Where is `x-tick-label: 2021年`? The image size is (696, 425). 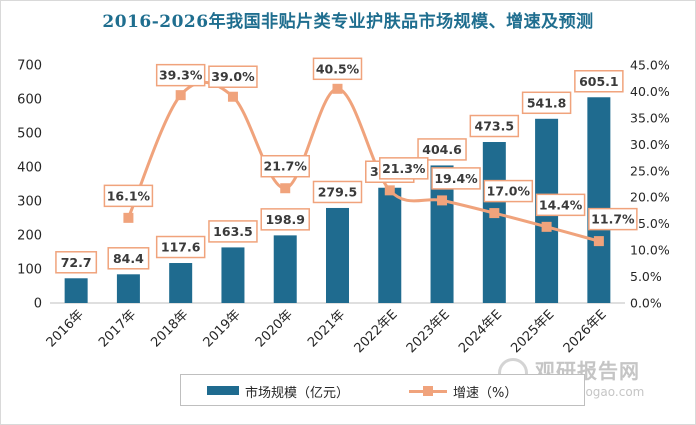 x-tick-label: 2021年 is located at coordinates (326, 328).